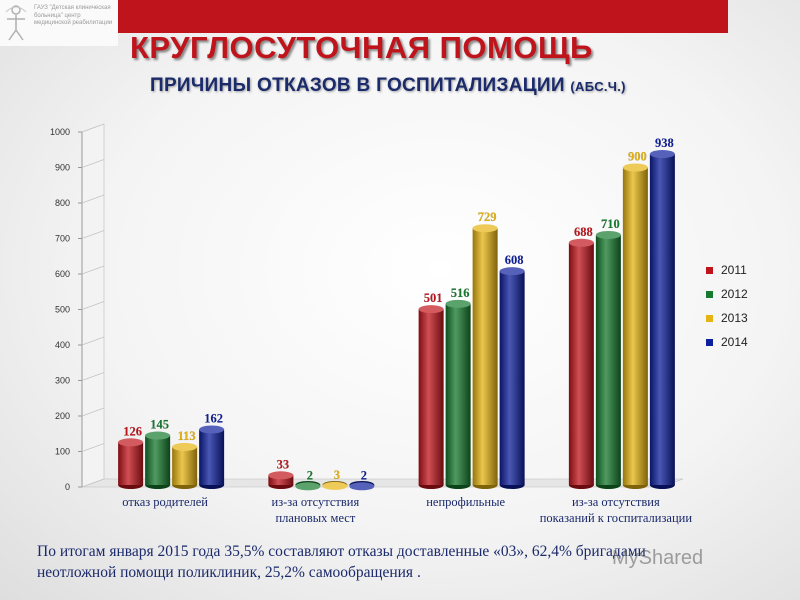 Image resolution: width=800 pixels, height=600 pixels. I want to click on bar-data-label: 33, so click(283, 464).